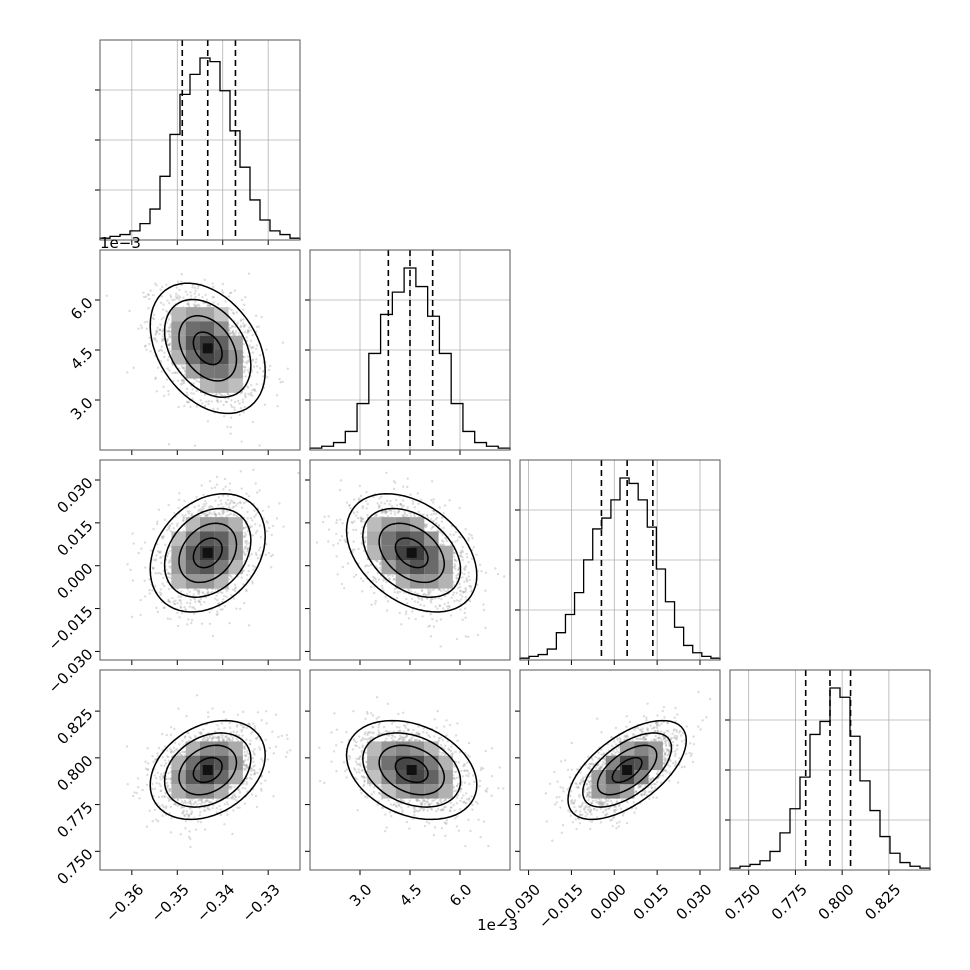 This screenshot has width=970, height=970. What do you see at coordinates (207, 348) in the screenshot?
I see `density-peak` at bounding box center [207, 348].